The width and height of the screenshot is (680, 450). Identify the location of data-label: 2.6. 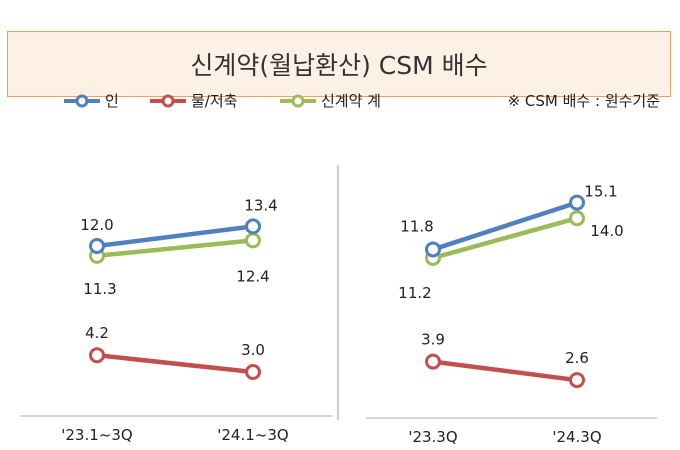
(577, 358).